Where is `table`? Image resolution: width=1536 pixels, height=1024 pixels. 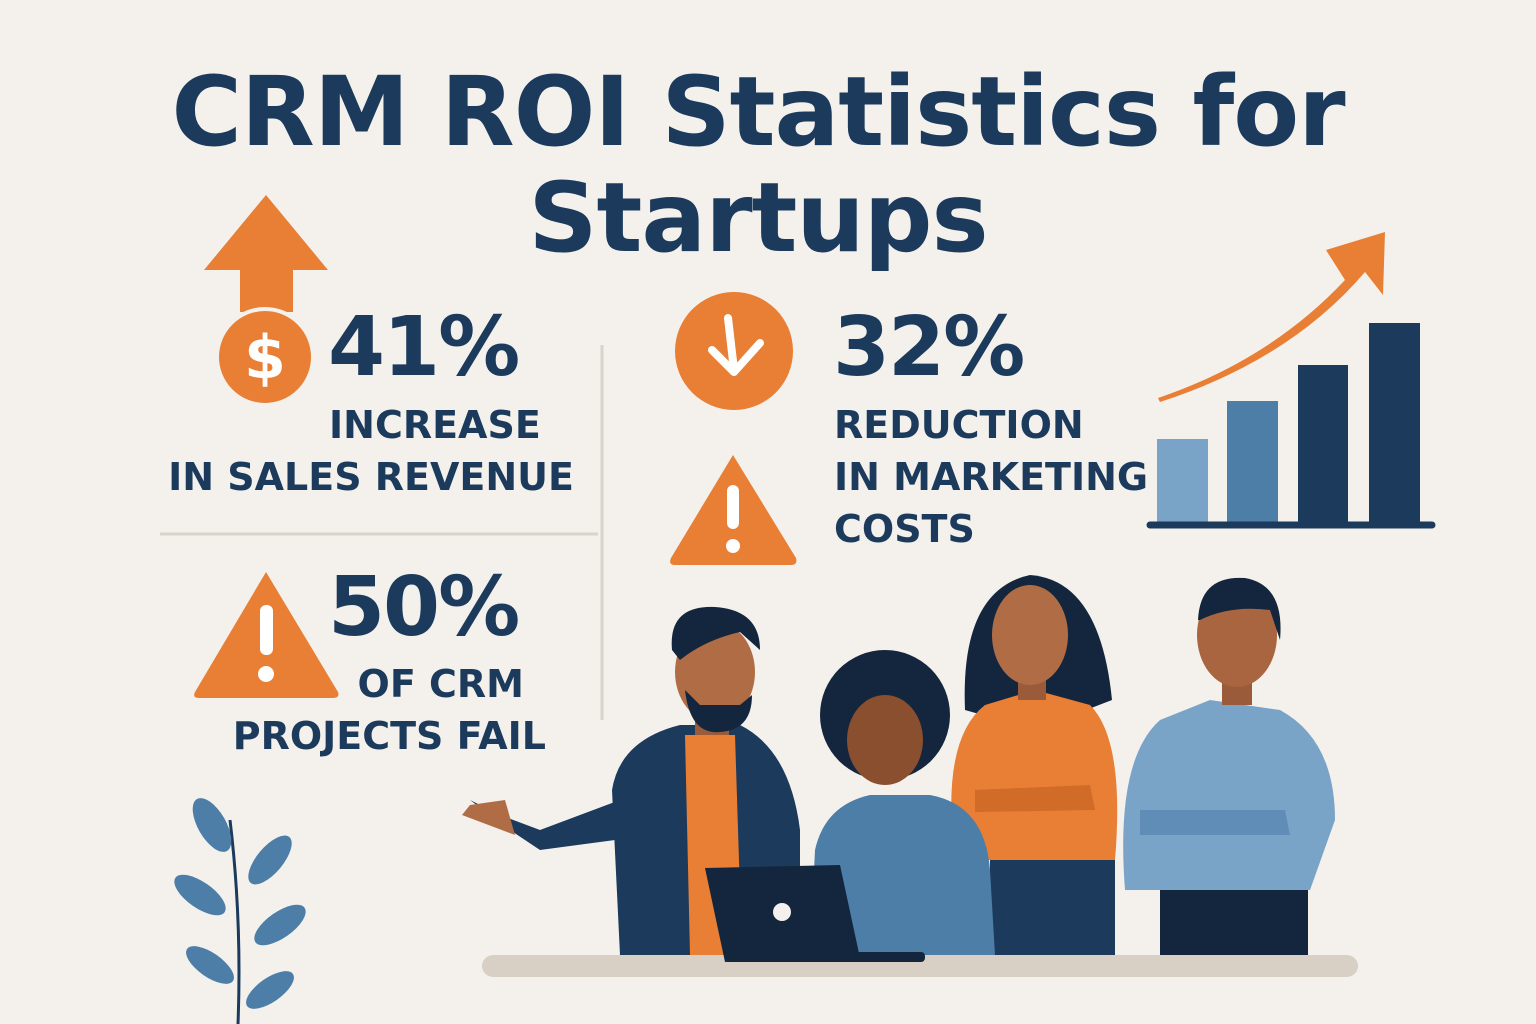
table is located at coordinates (920, 966).